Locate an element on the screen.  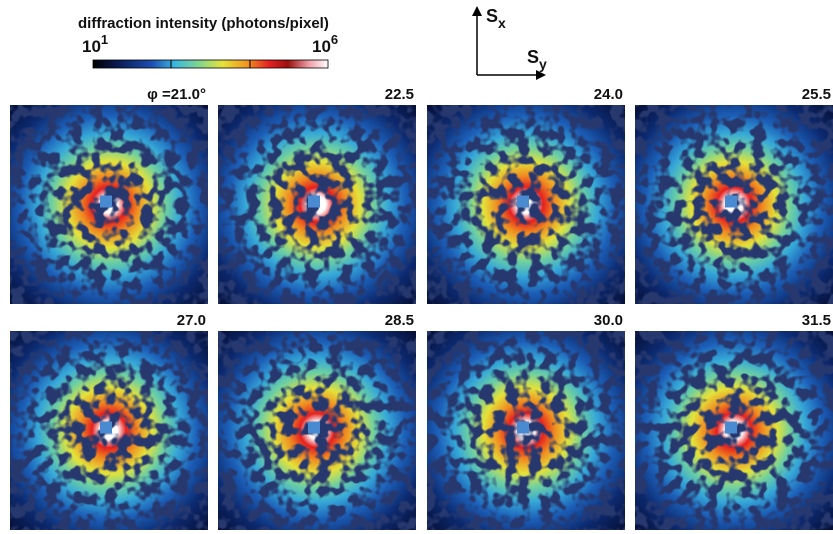
colorbar is located at coordinates (210, 64).